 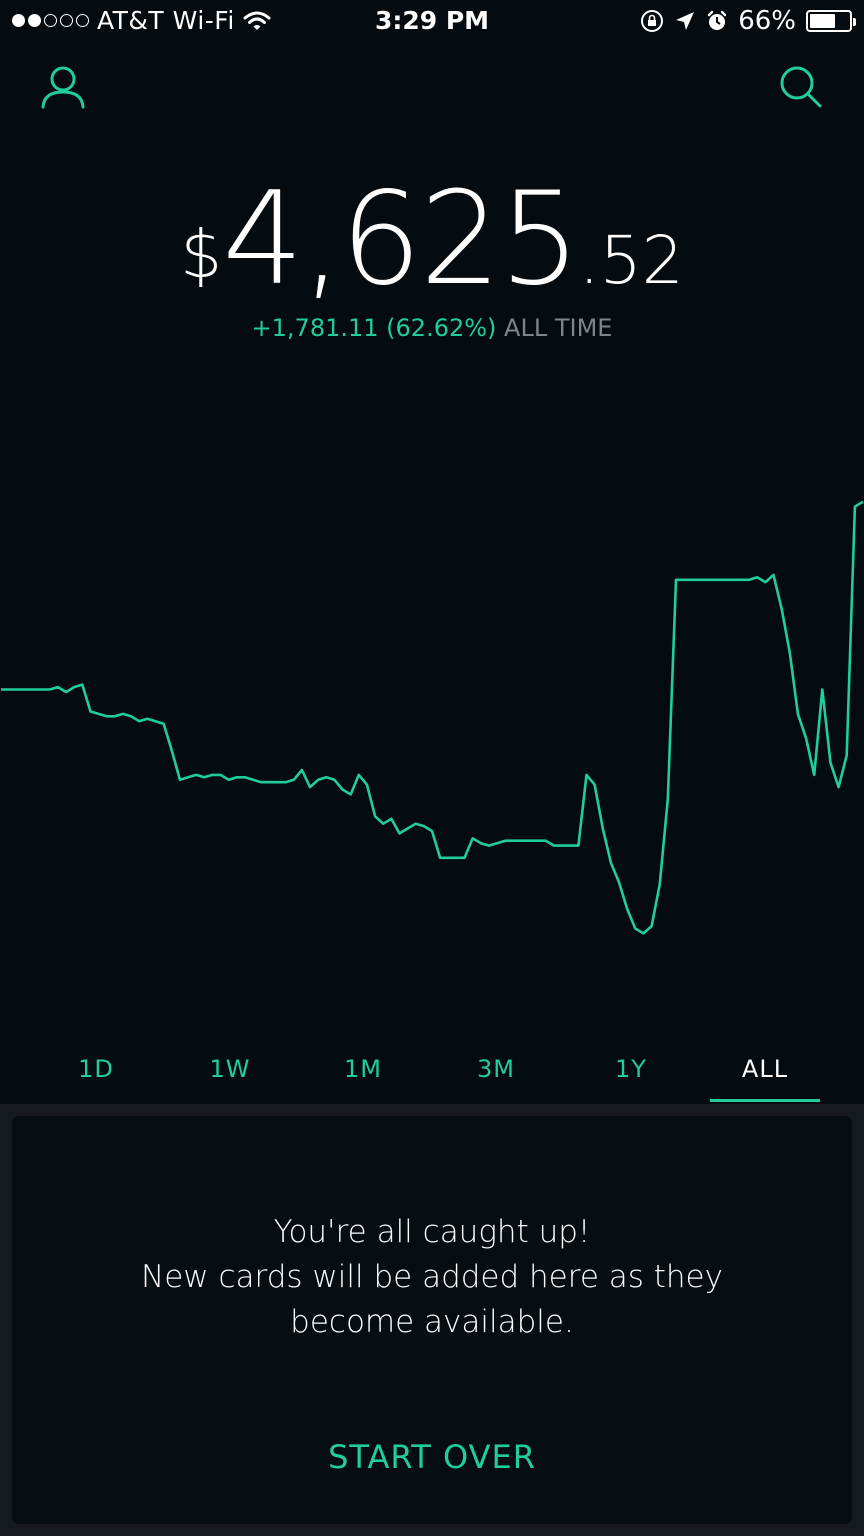 I want to click on location-arrow-icon, so click(x=685, y=21).